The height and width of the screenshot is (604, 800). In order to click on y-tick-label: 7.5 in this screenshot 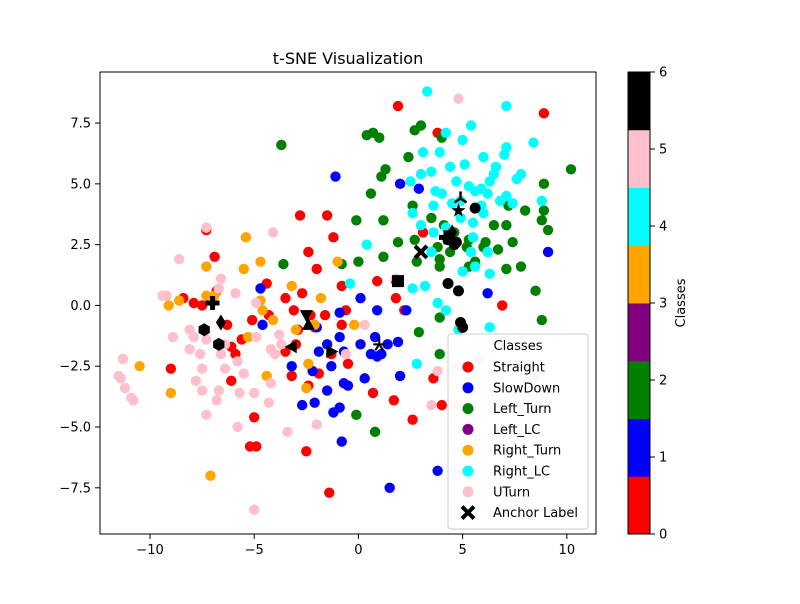, I will do `click(80, 124)`.